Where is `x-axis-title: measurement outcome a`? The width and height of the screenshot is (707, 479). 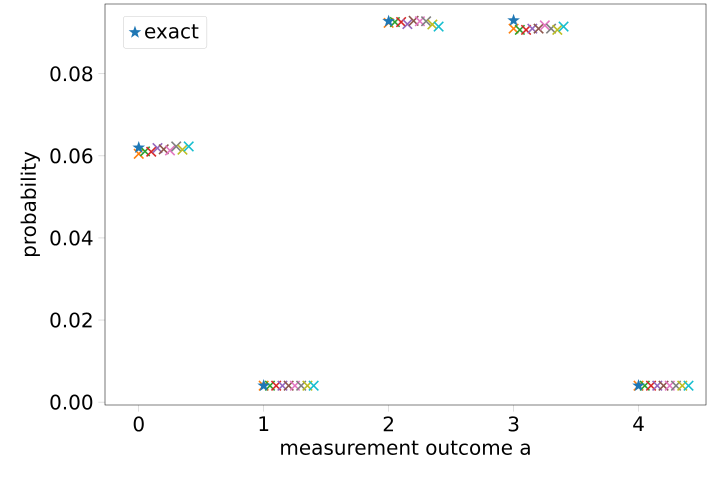 x-axis-title: measurement outcome a is located at coordinates (405, 447).